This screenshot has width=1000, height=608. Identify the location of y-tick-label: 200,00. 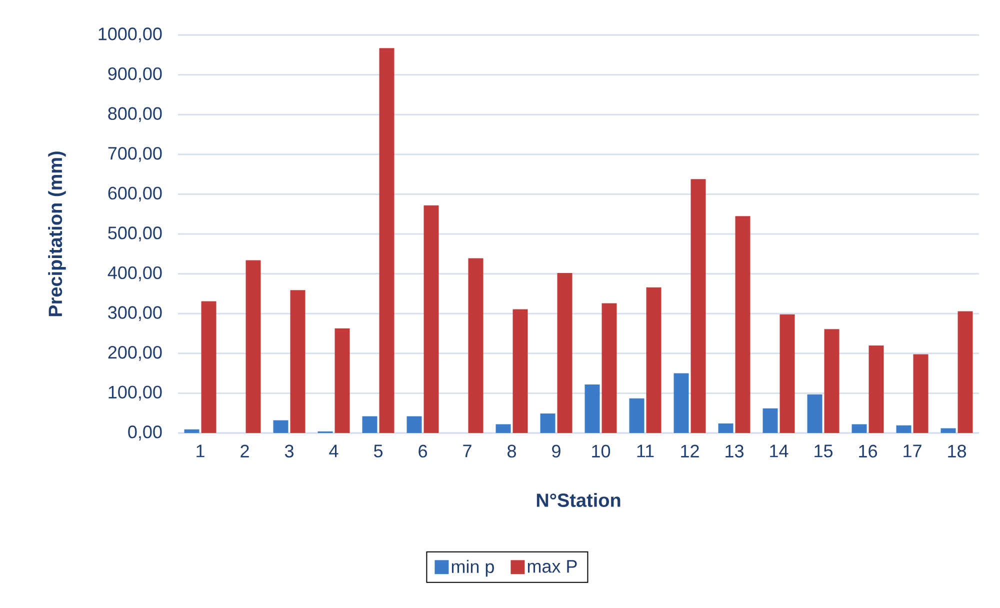
(135, 353).